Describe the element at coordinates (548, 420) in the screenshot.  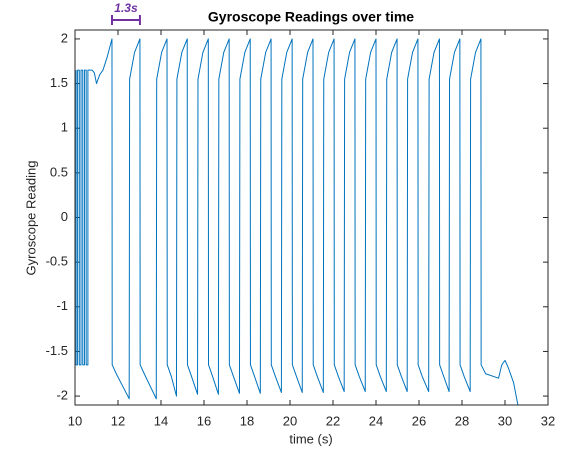
I see `x-tick-label: 32` at that location.